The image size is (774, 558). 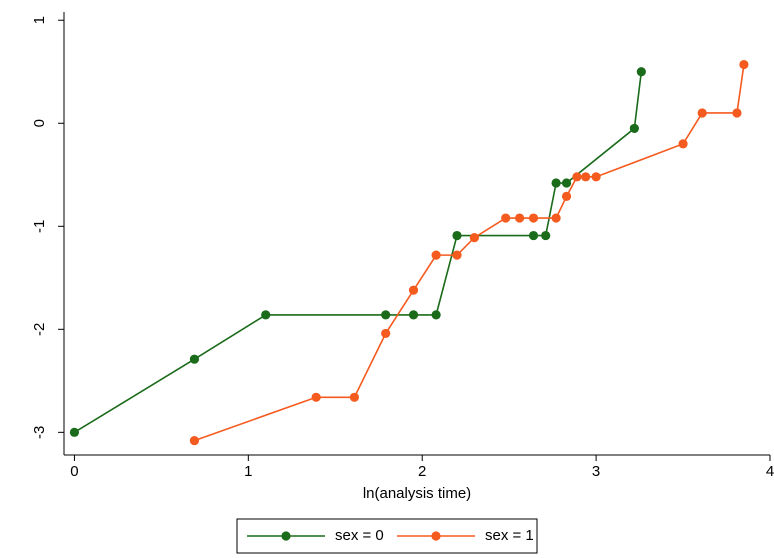 I want to click on y-tick-label: 1, so click(x=39, y=20).